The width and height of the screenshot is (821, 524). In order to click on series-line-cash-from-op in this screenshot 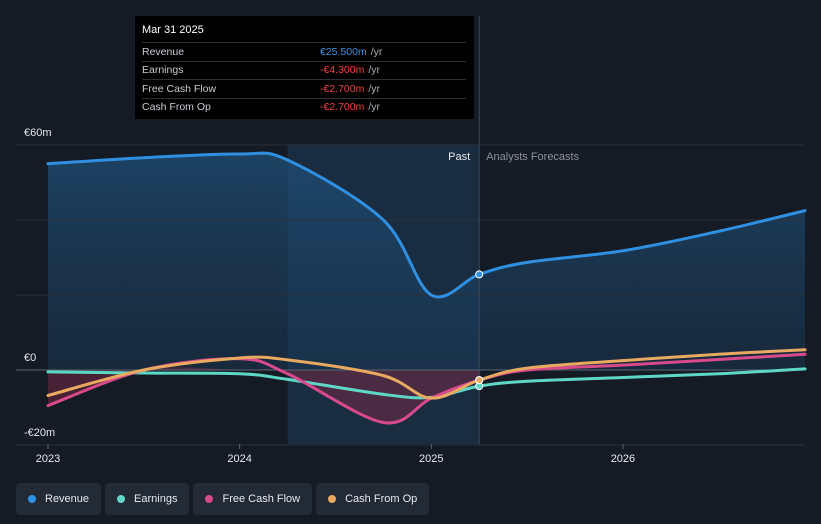, I will do `click(426, 374)`.